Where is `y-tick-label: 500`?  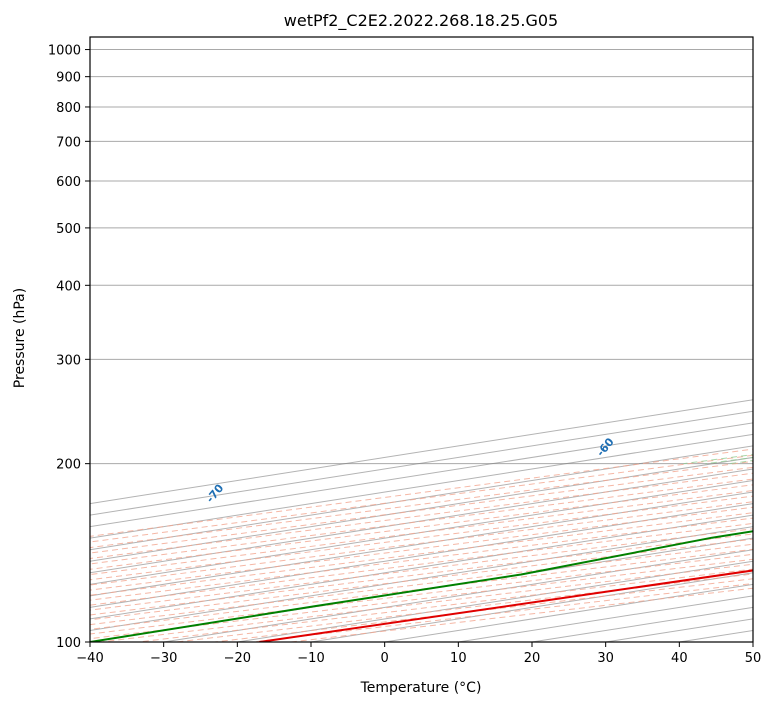 y-tick-label: 500 is located at coordinates (68, 229).